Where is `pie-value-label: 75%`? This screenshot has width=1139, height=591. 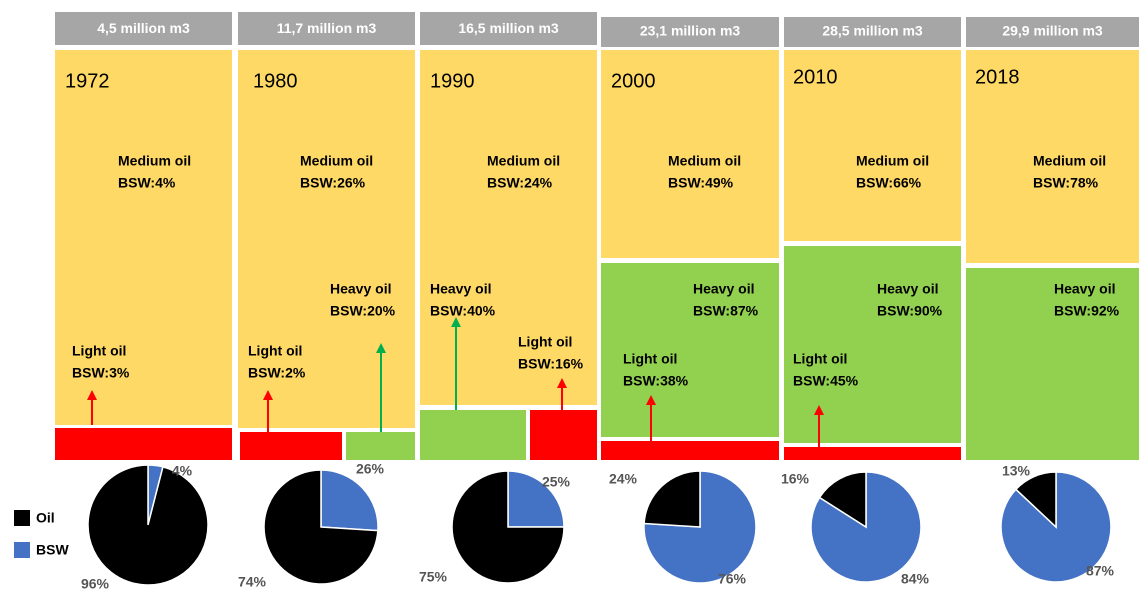 pie-value-label: 75% is located at coordinates (433, 577).